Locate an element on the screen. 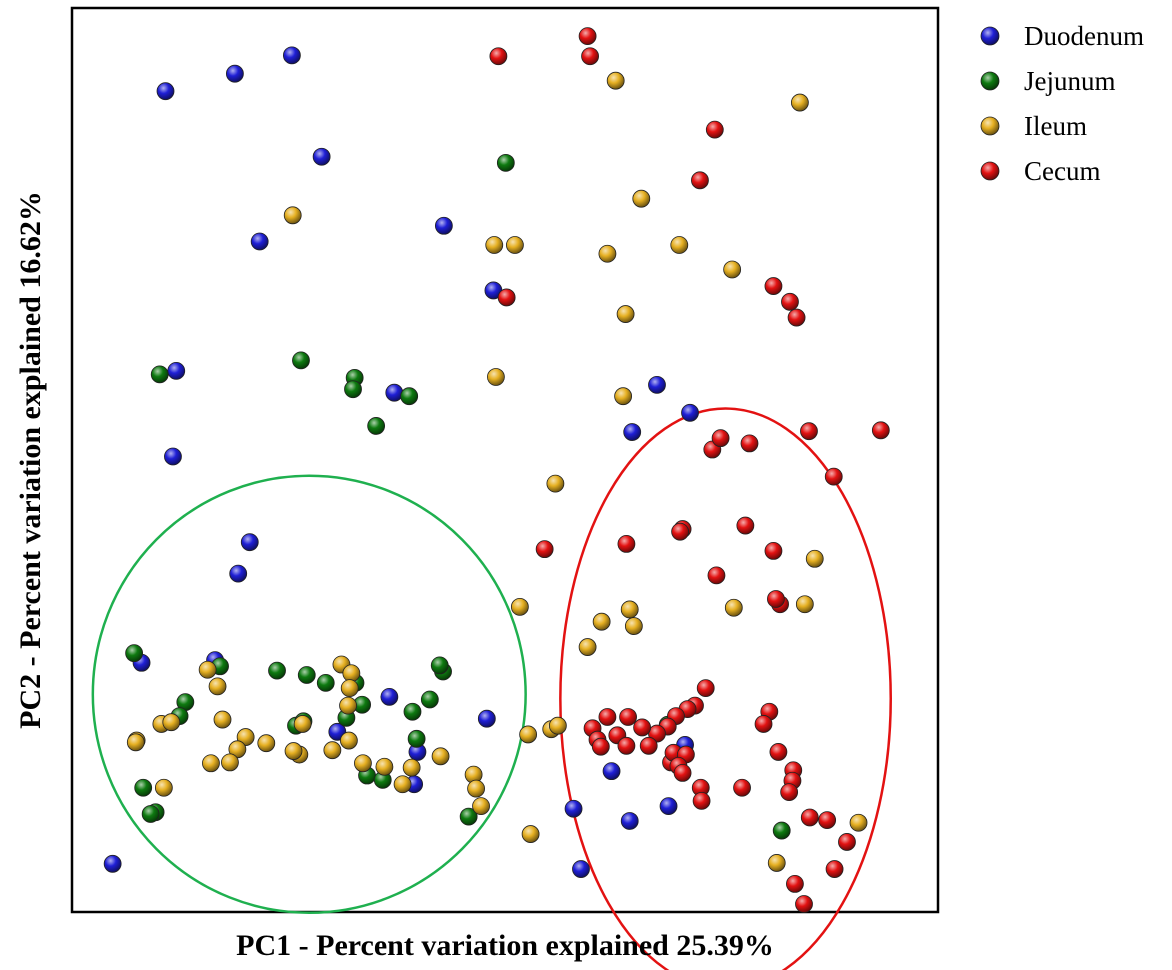 The height and width of the screenshot is (970, 1172). legend-label-ileum: Ileum is located at coordinates (1055, 126).